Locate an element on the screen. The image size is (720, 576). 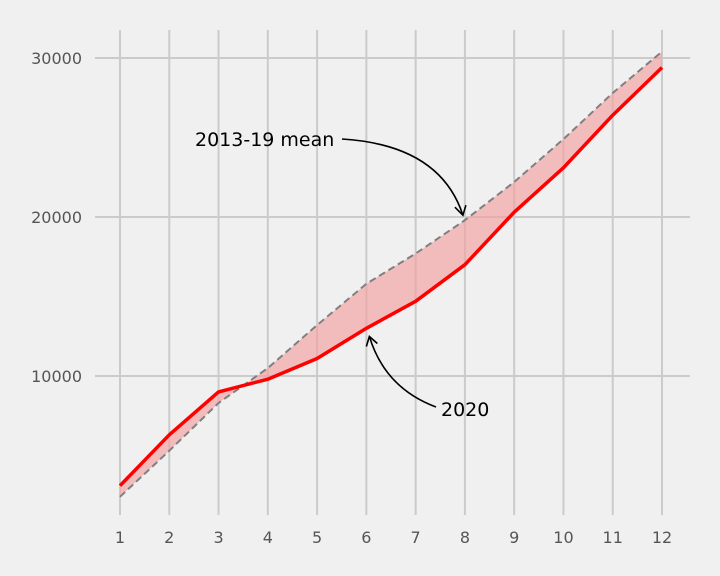
x-tick-label-8: 8 is located at coordinates (465, 537).